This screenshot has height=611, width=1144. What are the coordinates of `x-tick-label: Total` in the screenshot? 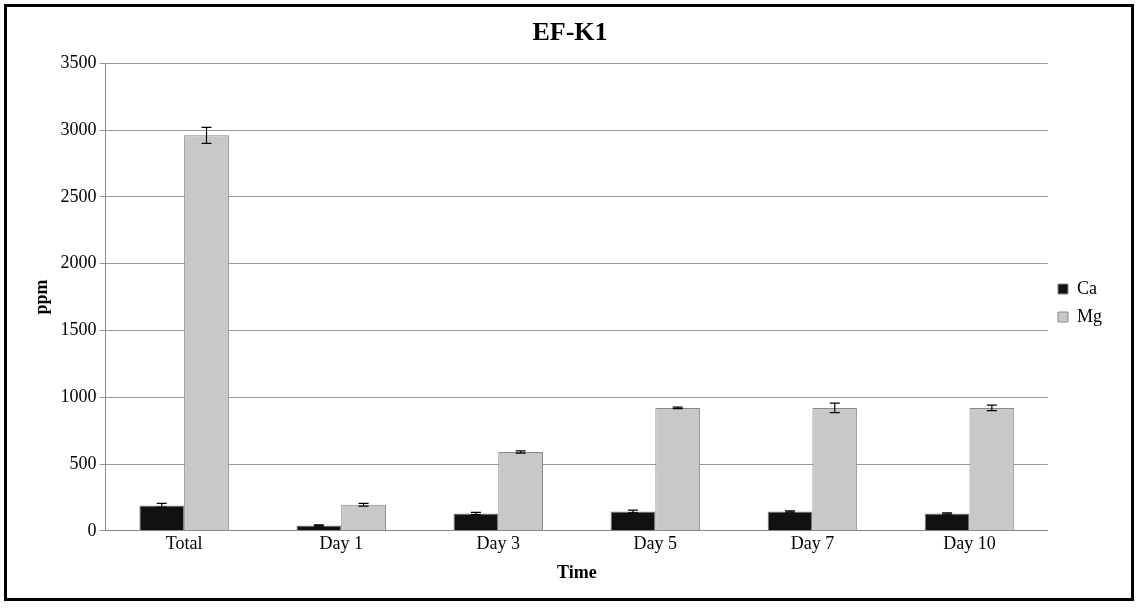 It's located at (184, 543).